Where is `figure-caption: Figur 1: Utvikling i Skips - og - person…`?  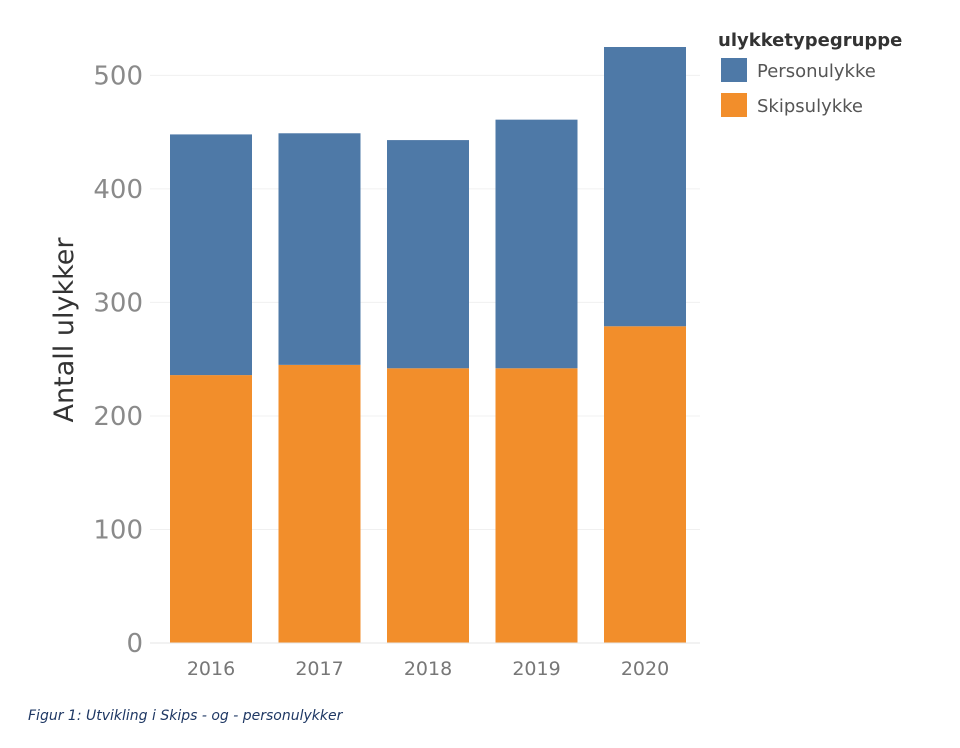 figure-caption: Figur 1: Utvikling i Skips - og - person… is located at coordinates (185, 716).